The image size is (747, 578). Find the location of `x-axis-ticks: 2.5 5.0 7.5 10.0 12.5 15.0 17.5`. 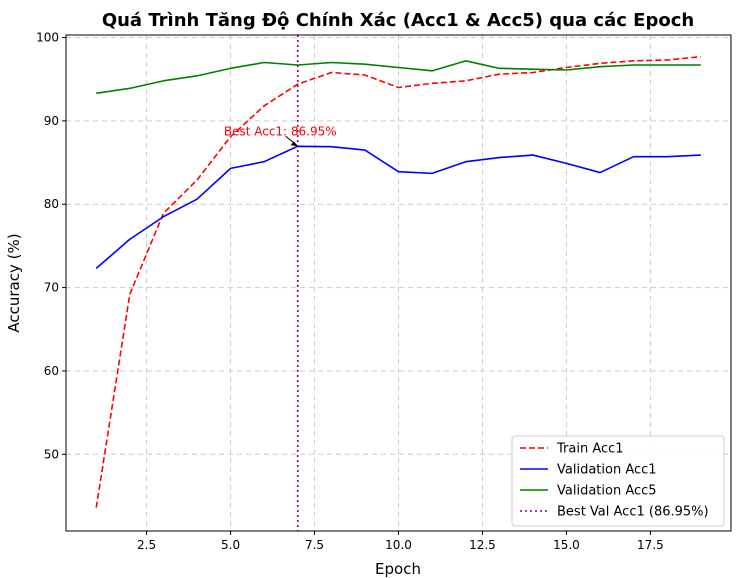

x-axis-ticks: 2.5 5.0 7.5 10.0 12.5 15.0 17.5 is located at coordinates (400, 541).